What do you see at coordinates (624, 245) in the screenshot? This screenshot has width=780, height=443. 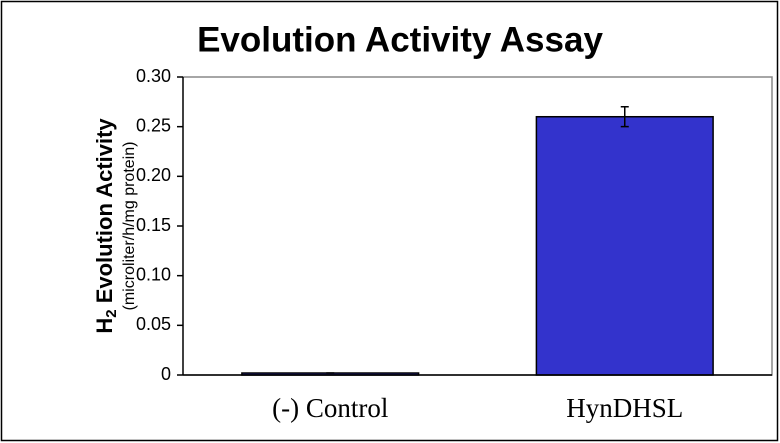 I see `bar` at bounding box center [624, 245].